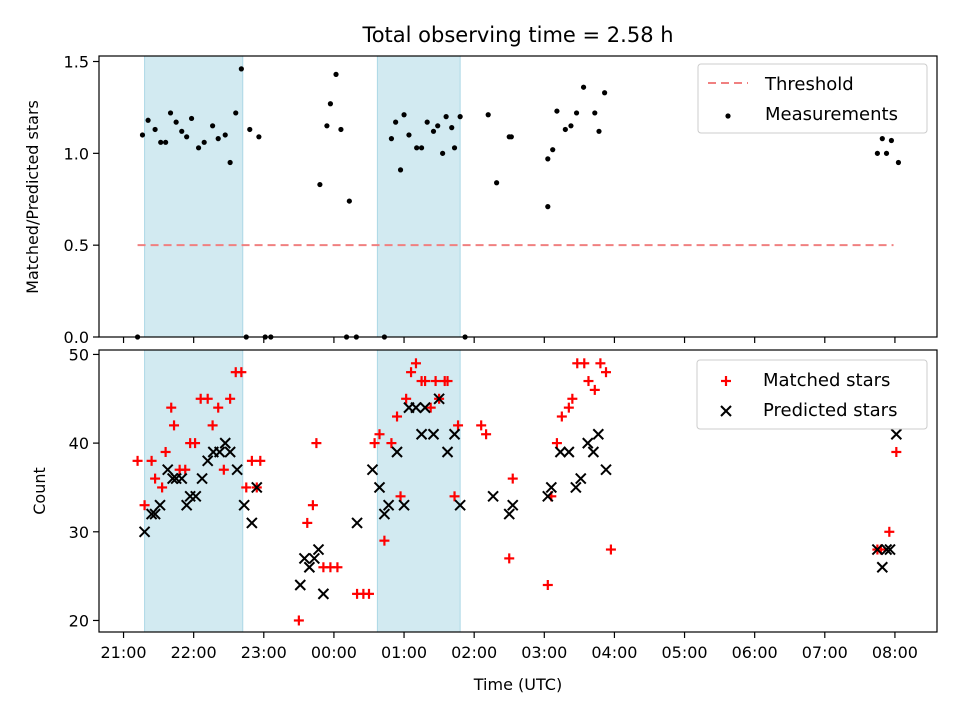 The height and width of the screenshot is (720, 960). I want to click on top-legend: Threshold Measurements, so click(812, 98).